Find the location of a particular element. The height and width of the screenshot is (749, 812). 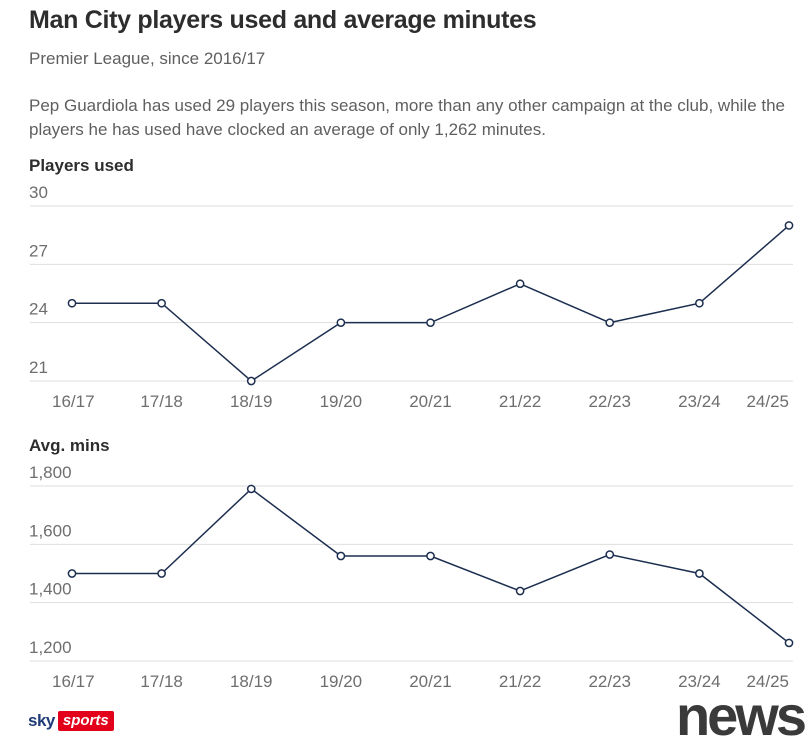

chart-subtitle: Premier League, since 2016/17 is located at coordinates (147, 58).